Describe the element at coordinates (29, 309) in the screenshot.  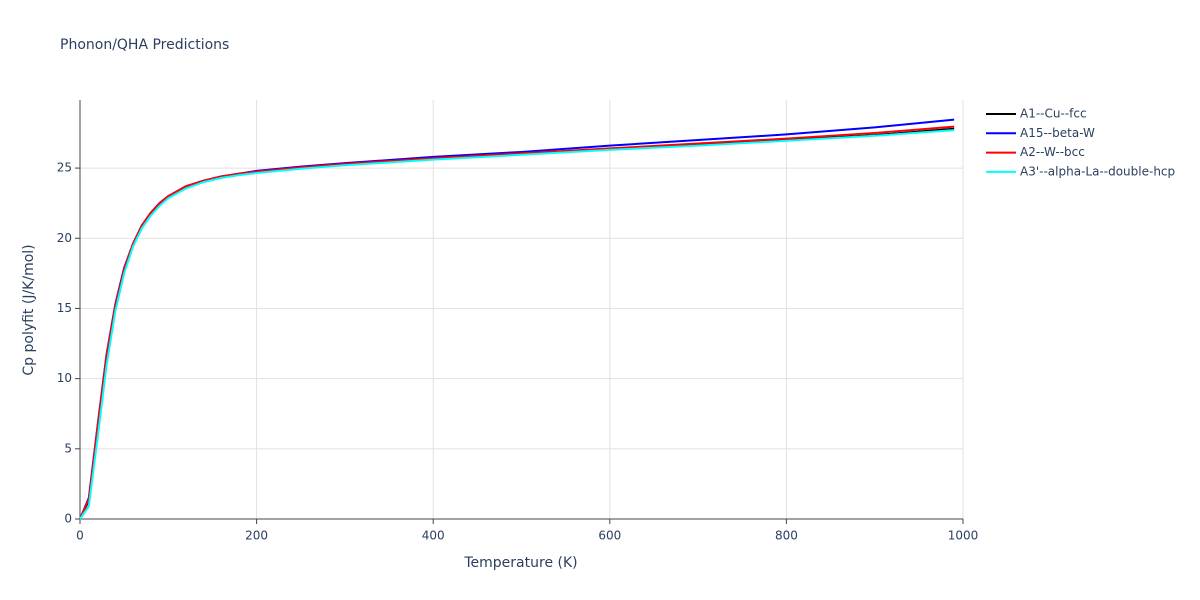
I see `y-axis-title: Cp polyfit (J/K/mol)` at that location.